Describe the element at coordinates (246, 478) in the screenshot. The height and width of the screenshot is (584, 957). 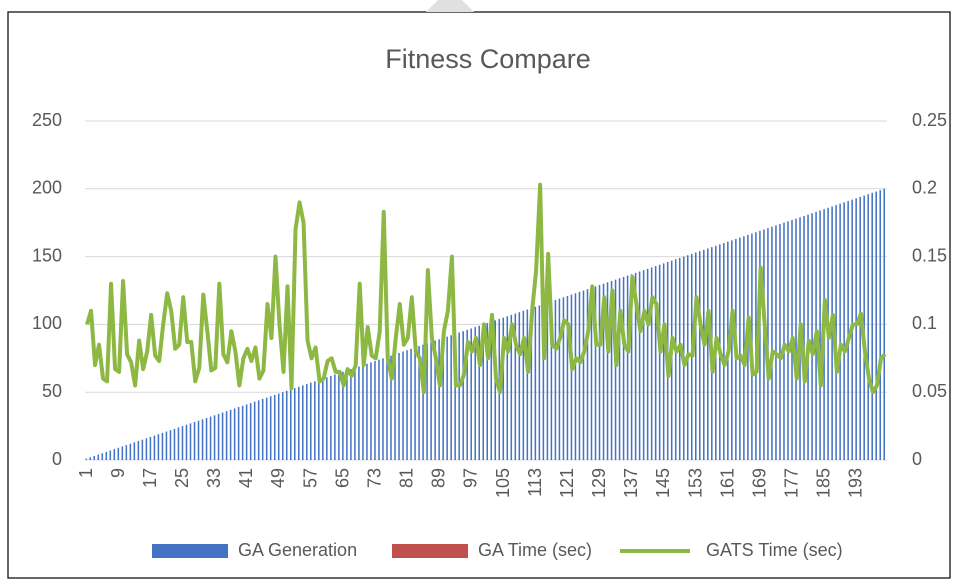
I see `x-tick-label: 41` at that location.